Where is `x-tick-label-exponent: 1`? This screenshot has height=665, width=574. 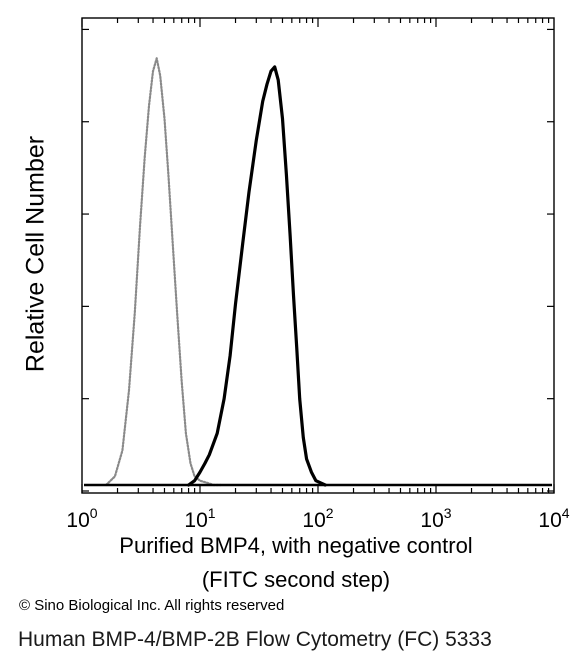 x-tick-label-exponent: 1 is located at coordinates (212, 513).